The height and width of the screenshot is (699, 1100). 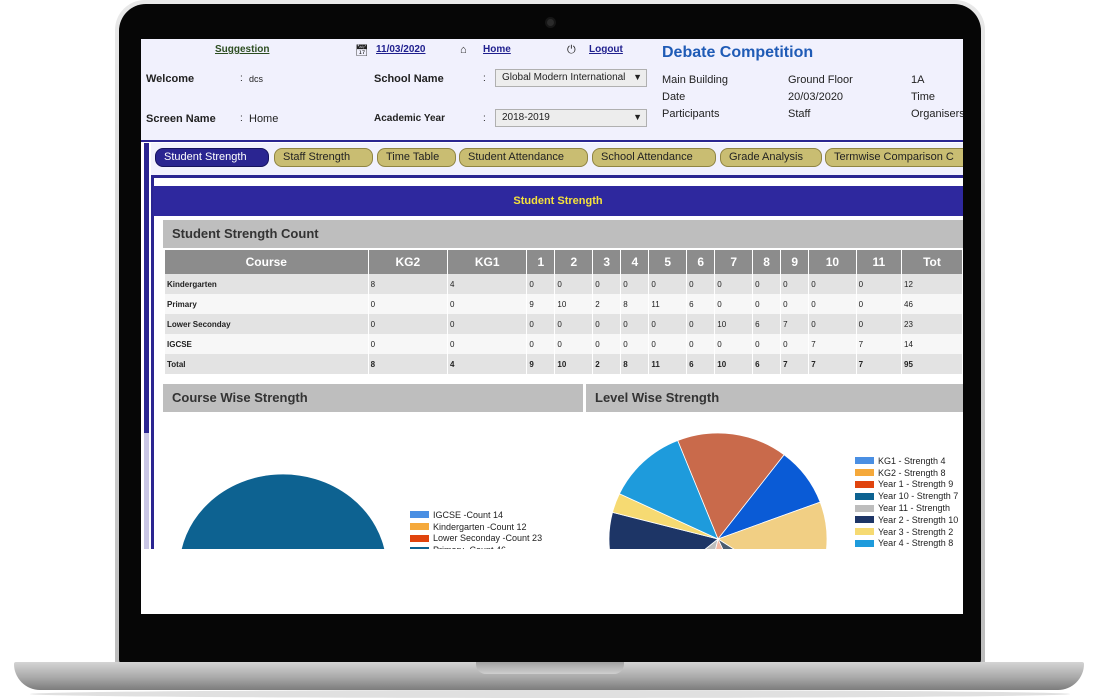 I want to click on column-header: Tot, so click(x=932, y=262).